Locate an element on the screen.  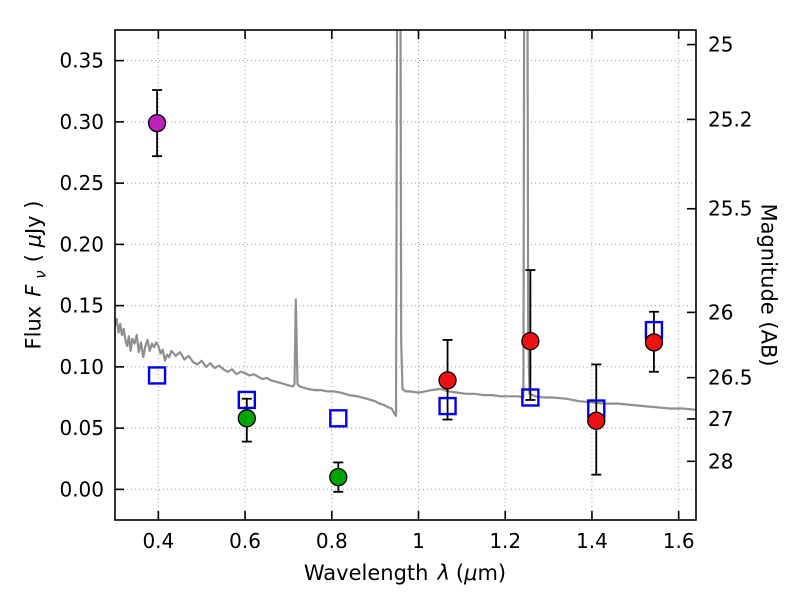
y-tick-label-right: 26.5 is located at coordinates (730, 378).